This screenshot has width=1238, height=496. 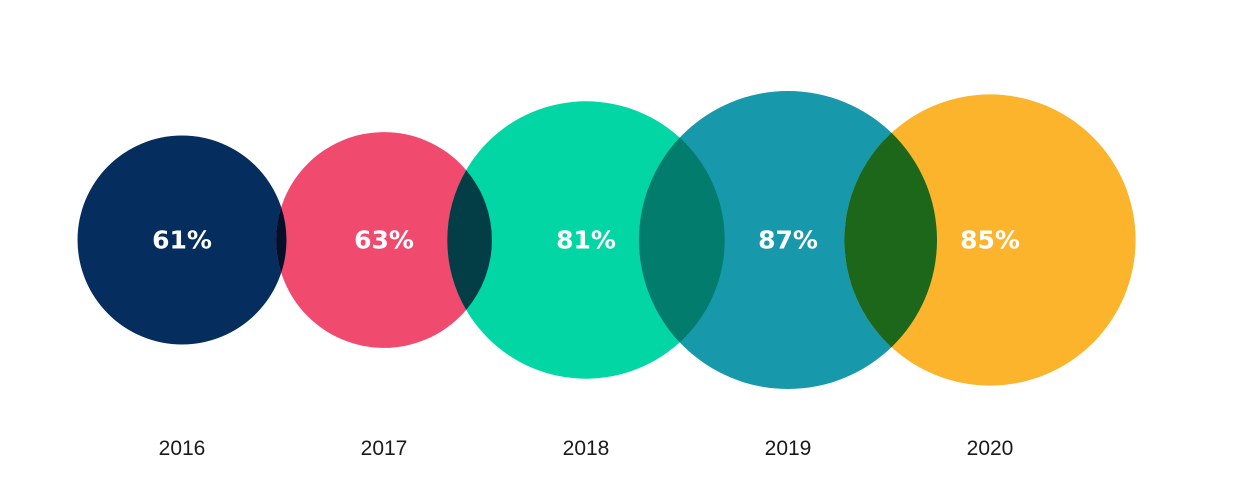 I want to click on value-label-2017: 63%, so click(x=384, y=240).